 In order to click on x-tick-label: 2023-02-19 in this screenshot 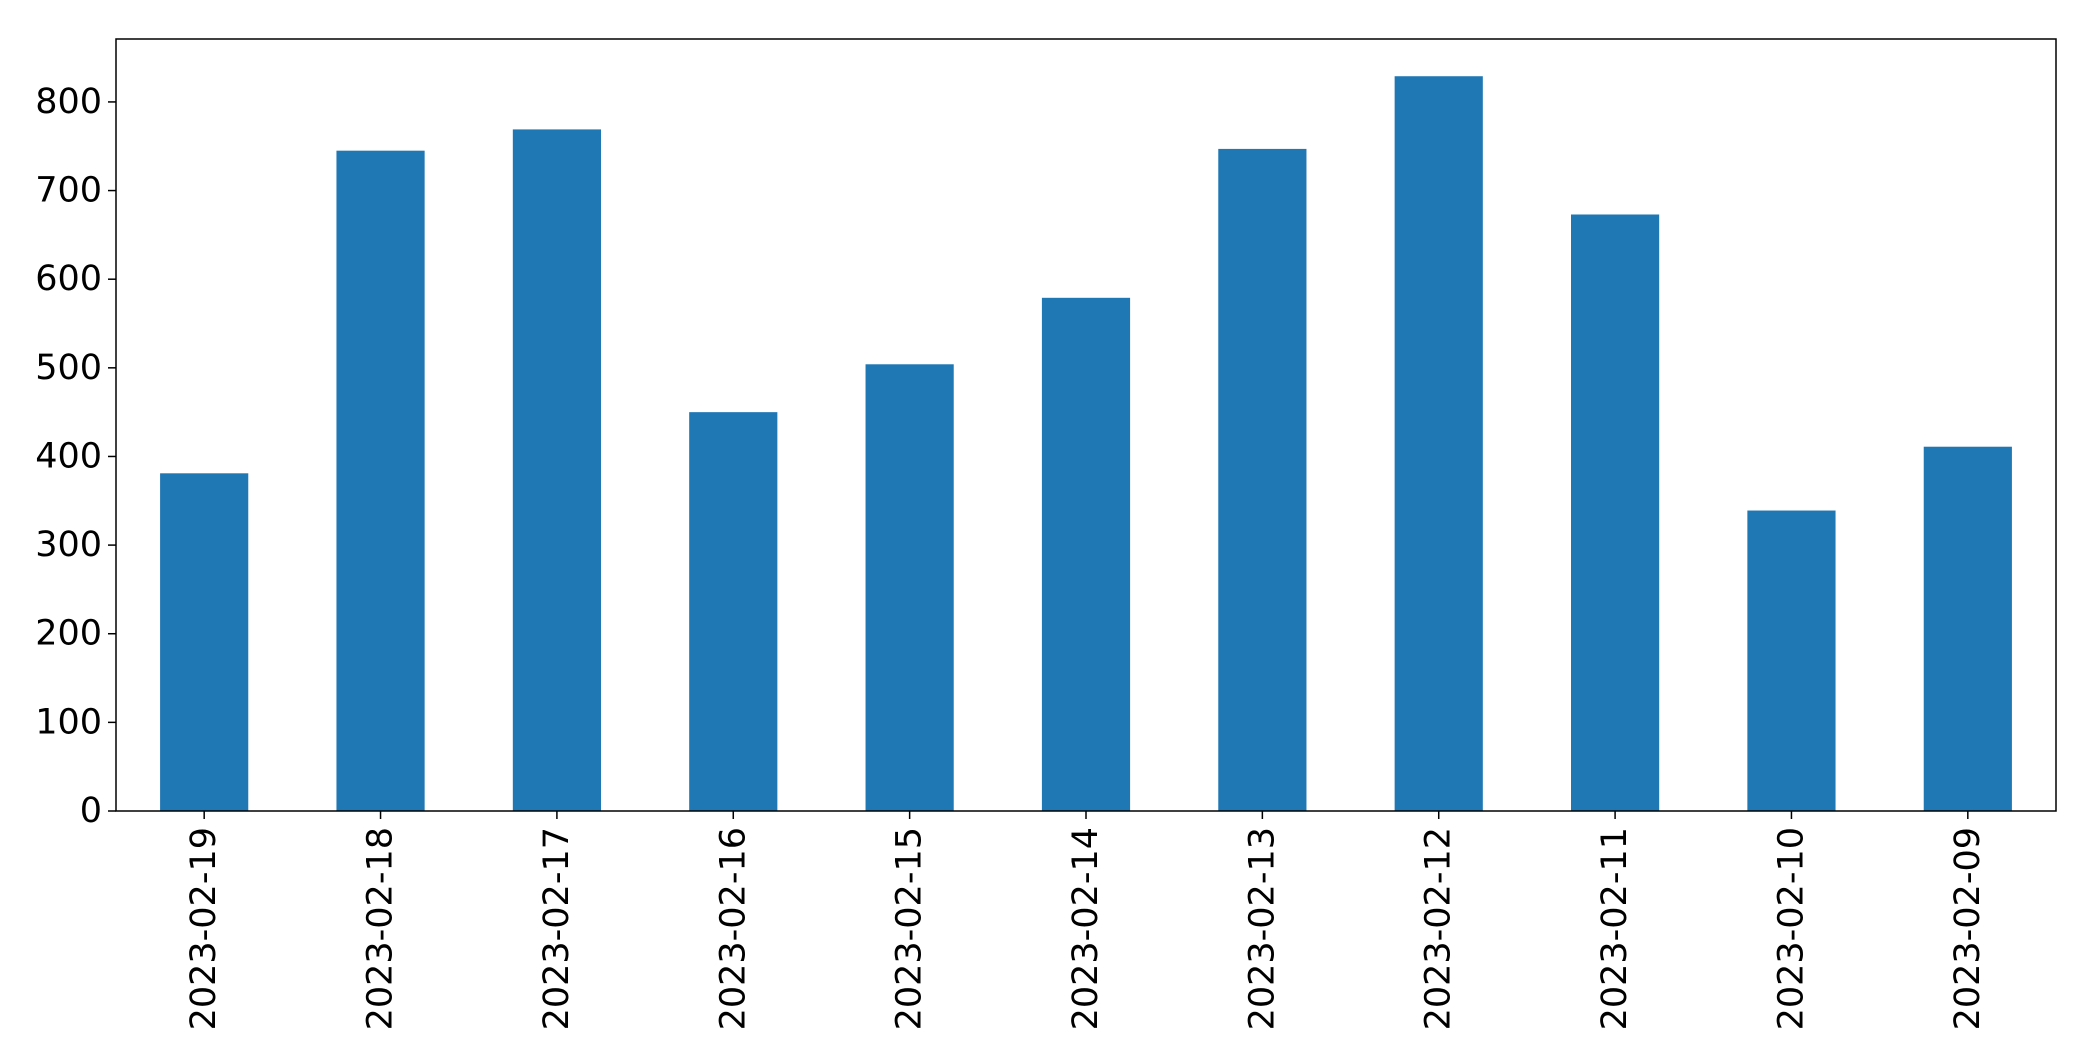, I will do `click(204, 928)`.